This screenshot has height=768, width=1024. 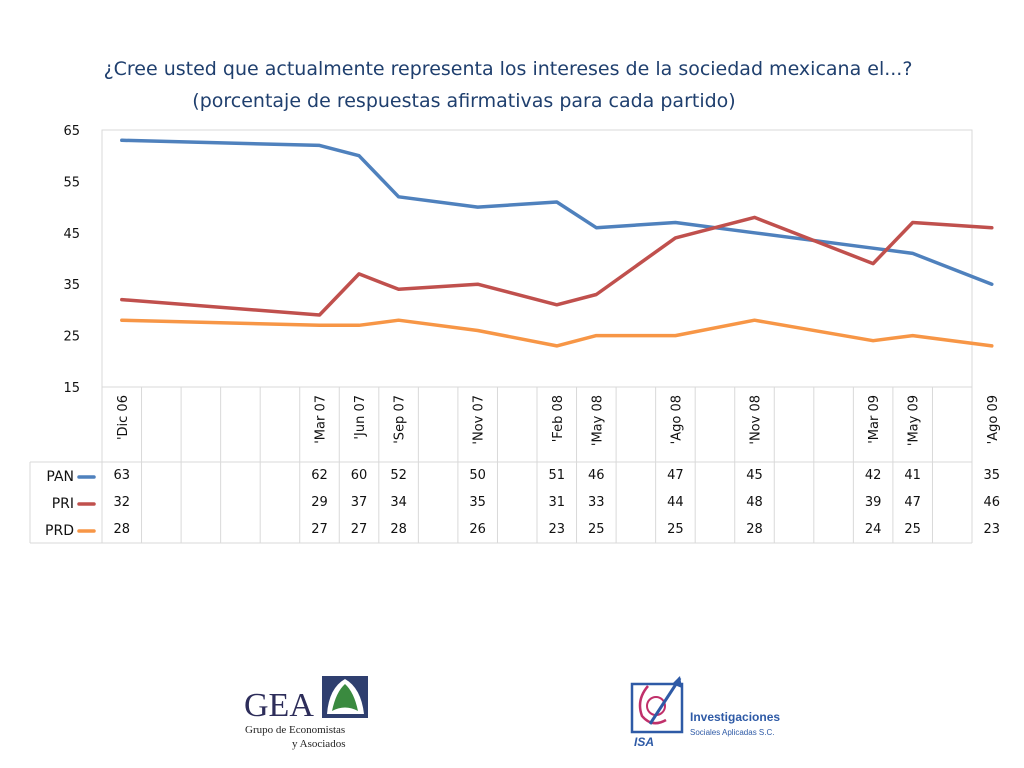 I want to click on data-label: 37, so click(x=359, y=502).